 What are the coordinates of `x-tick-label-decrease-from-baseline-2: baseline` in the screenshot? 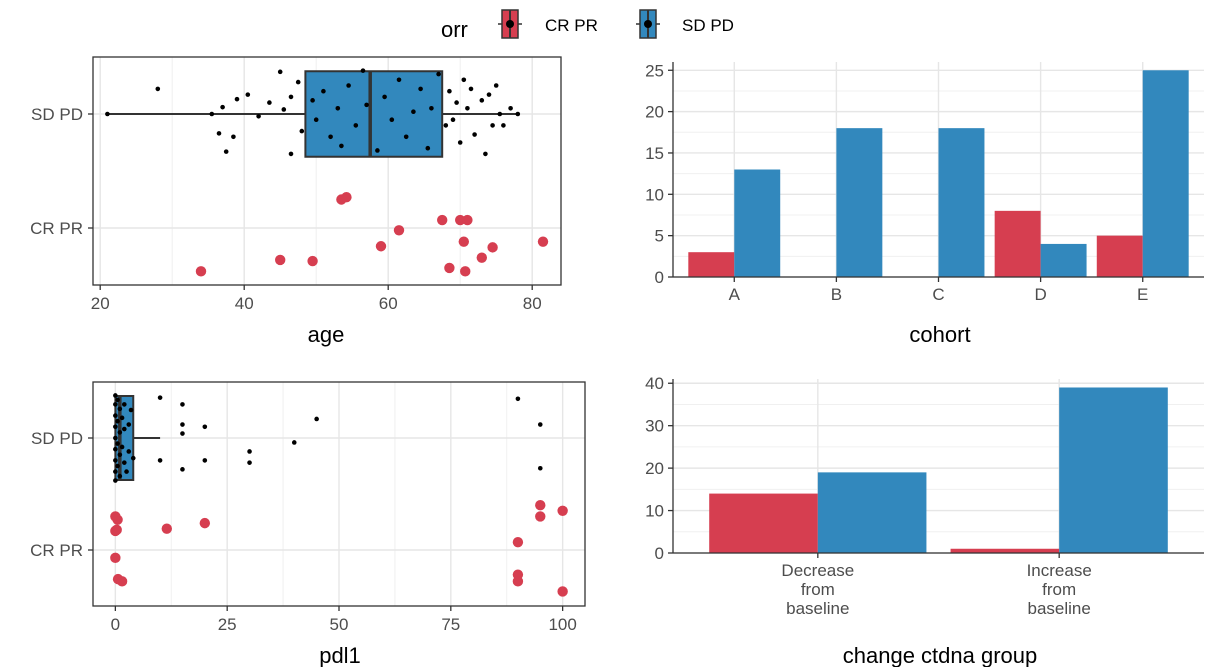 It's located at (817, 608).